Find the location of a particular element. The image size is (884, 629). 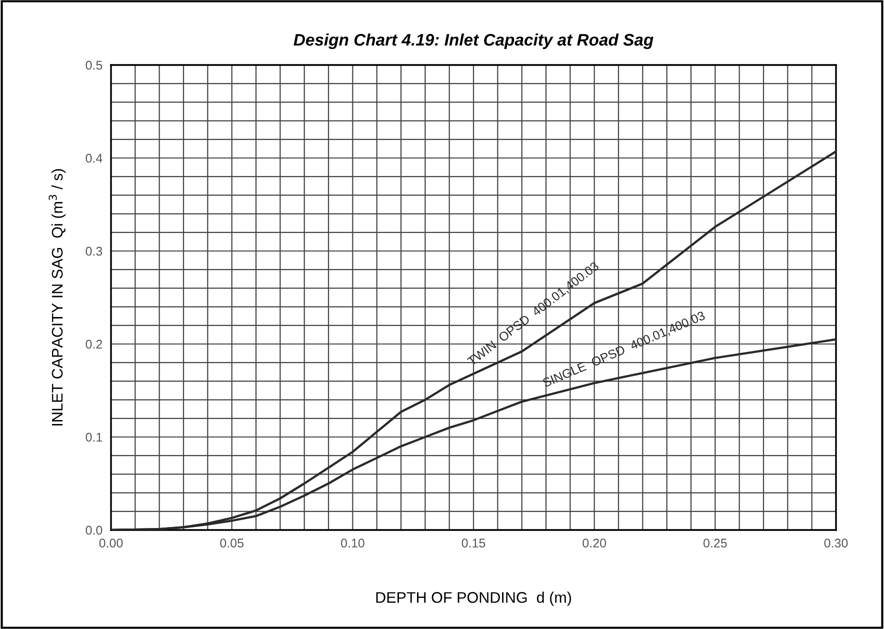

x-tick-label: 0.20 is located at coordinates (594, 543).